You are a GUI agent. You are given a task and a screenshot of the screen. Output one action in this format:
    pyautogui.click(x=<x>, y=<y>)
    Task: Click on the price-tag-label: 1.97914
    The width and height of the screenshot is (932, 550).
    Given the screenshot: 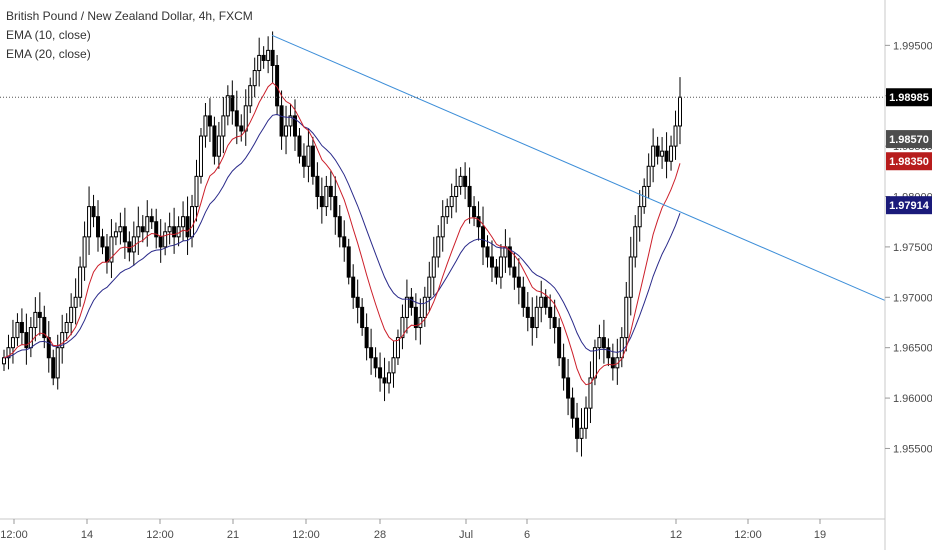 What is the action you would take?
    pyautogui.click(x=909, y=206)
    